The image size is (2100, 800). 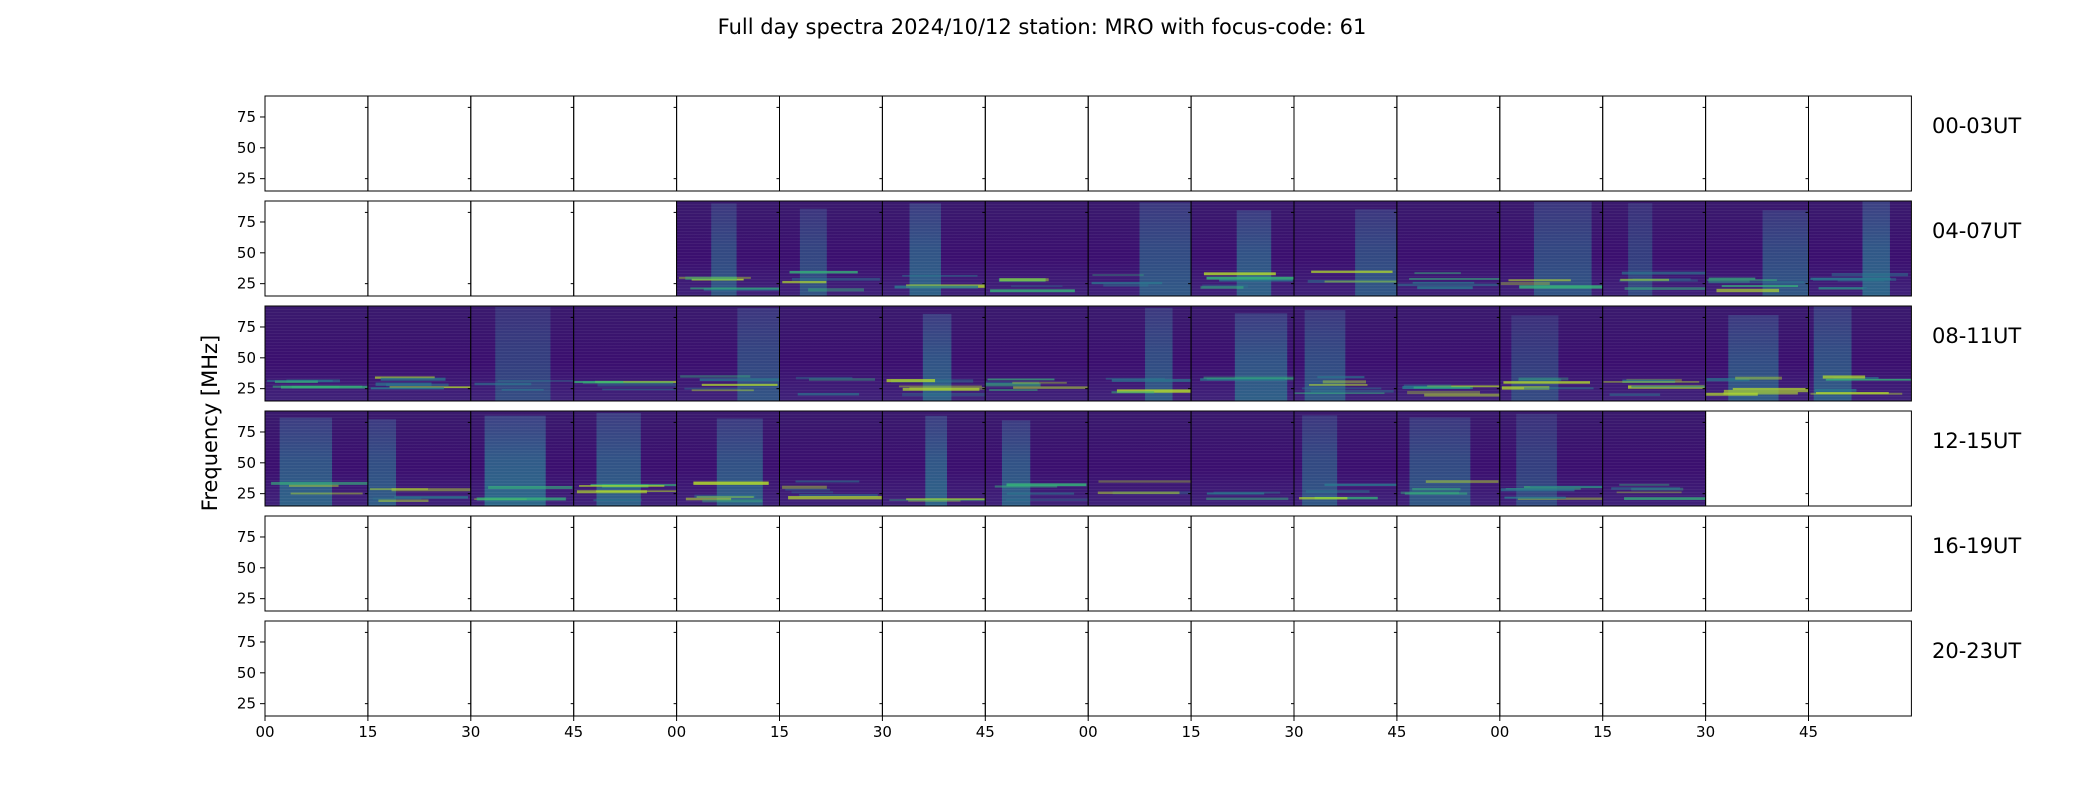 I want to click on row-time-label: 00-03UT, so click(x=1976, y=126).